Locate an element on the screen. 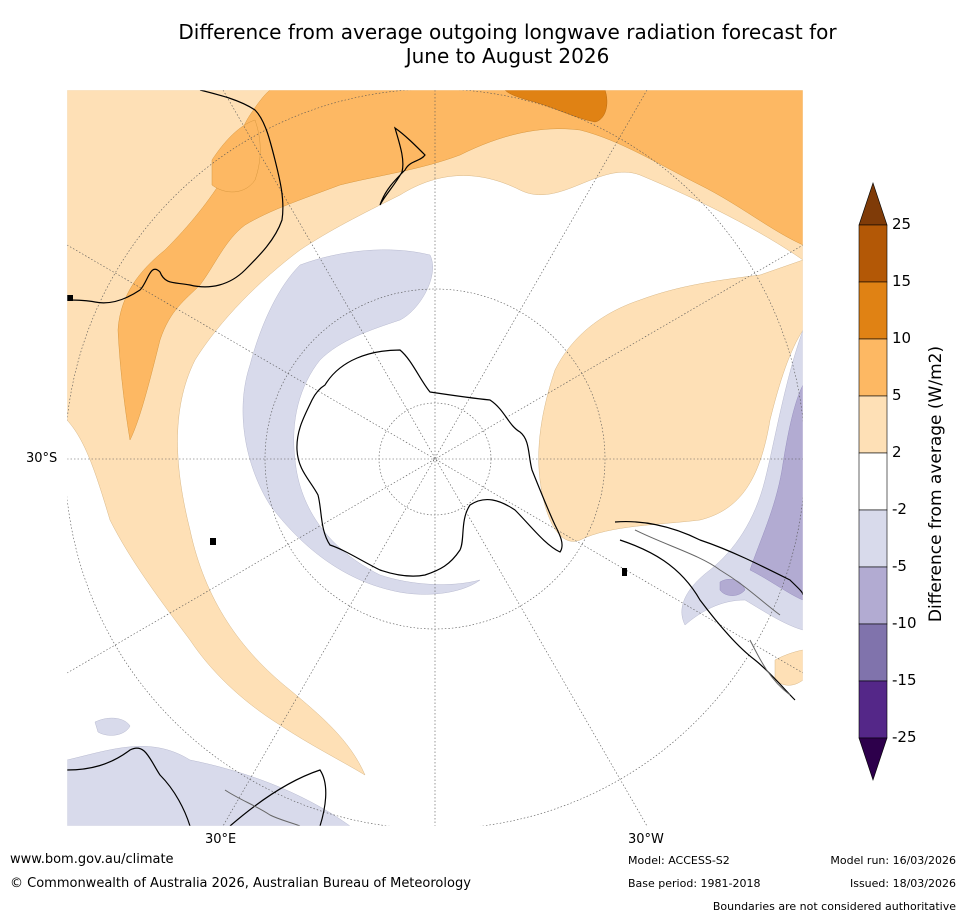 This screenshot has width=965, height=919. colorbar-tick: -15 is located at coordinates (904, 680).